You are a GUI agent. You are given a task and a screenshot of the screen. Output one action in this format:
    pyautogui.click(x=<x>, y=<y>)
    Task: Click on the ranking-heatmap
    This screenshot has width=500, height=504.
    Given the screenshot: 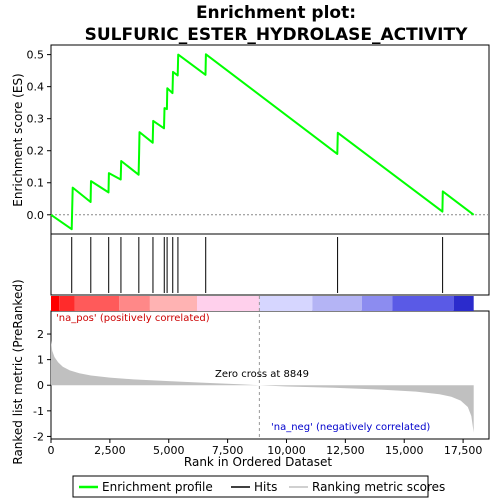 What is the action you would take?
    pyautogui.click(x=262, y=303)
    